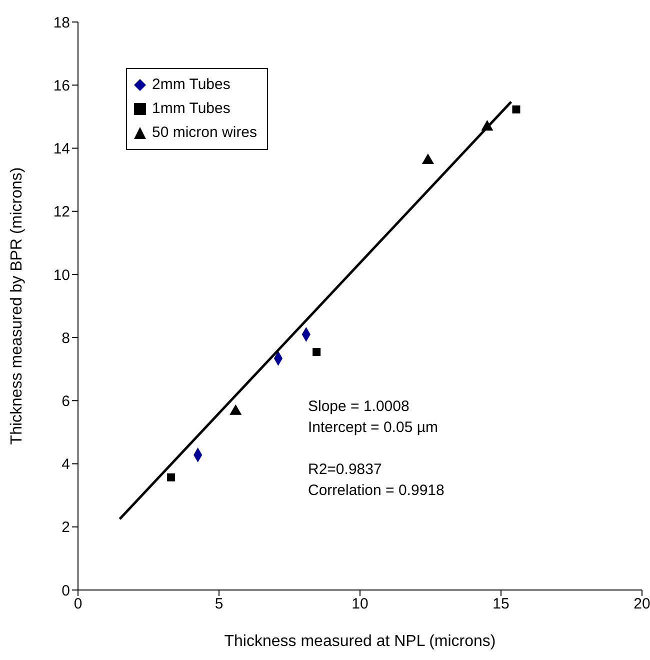 This screenshot has height=660, width=650. I want to click on y-tick-label: 14, so click(61, 149).